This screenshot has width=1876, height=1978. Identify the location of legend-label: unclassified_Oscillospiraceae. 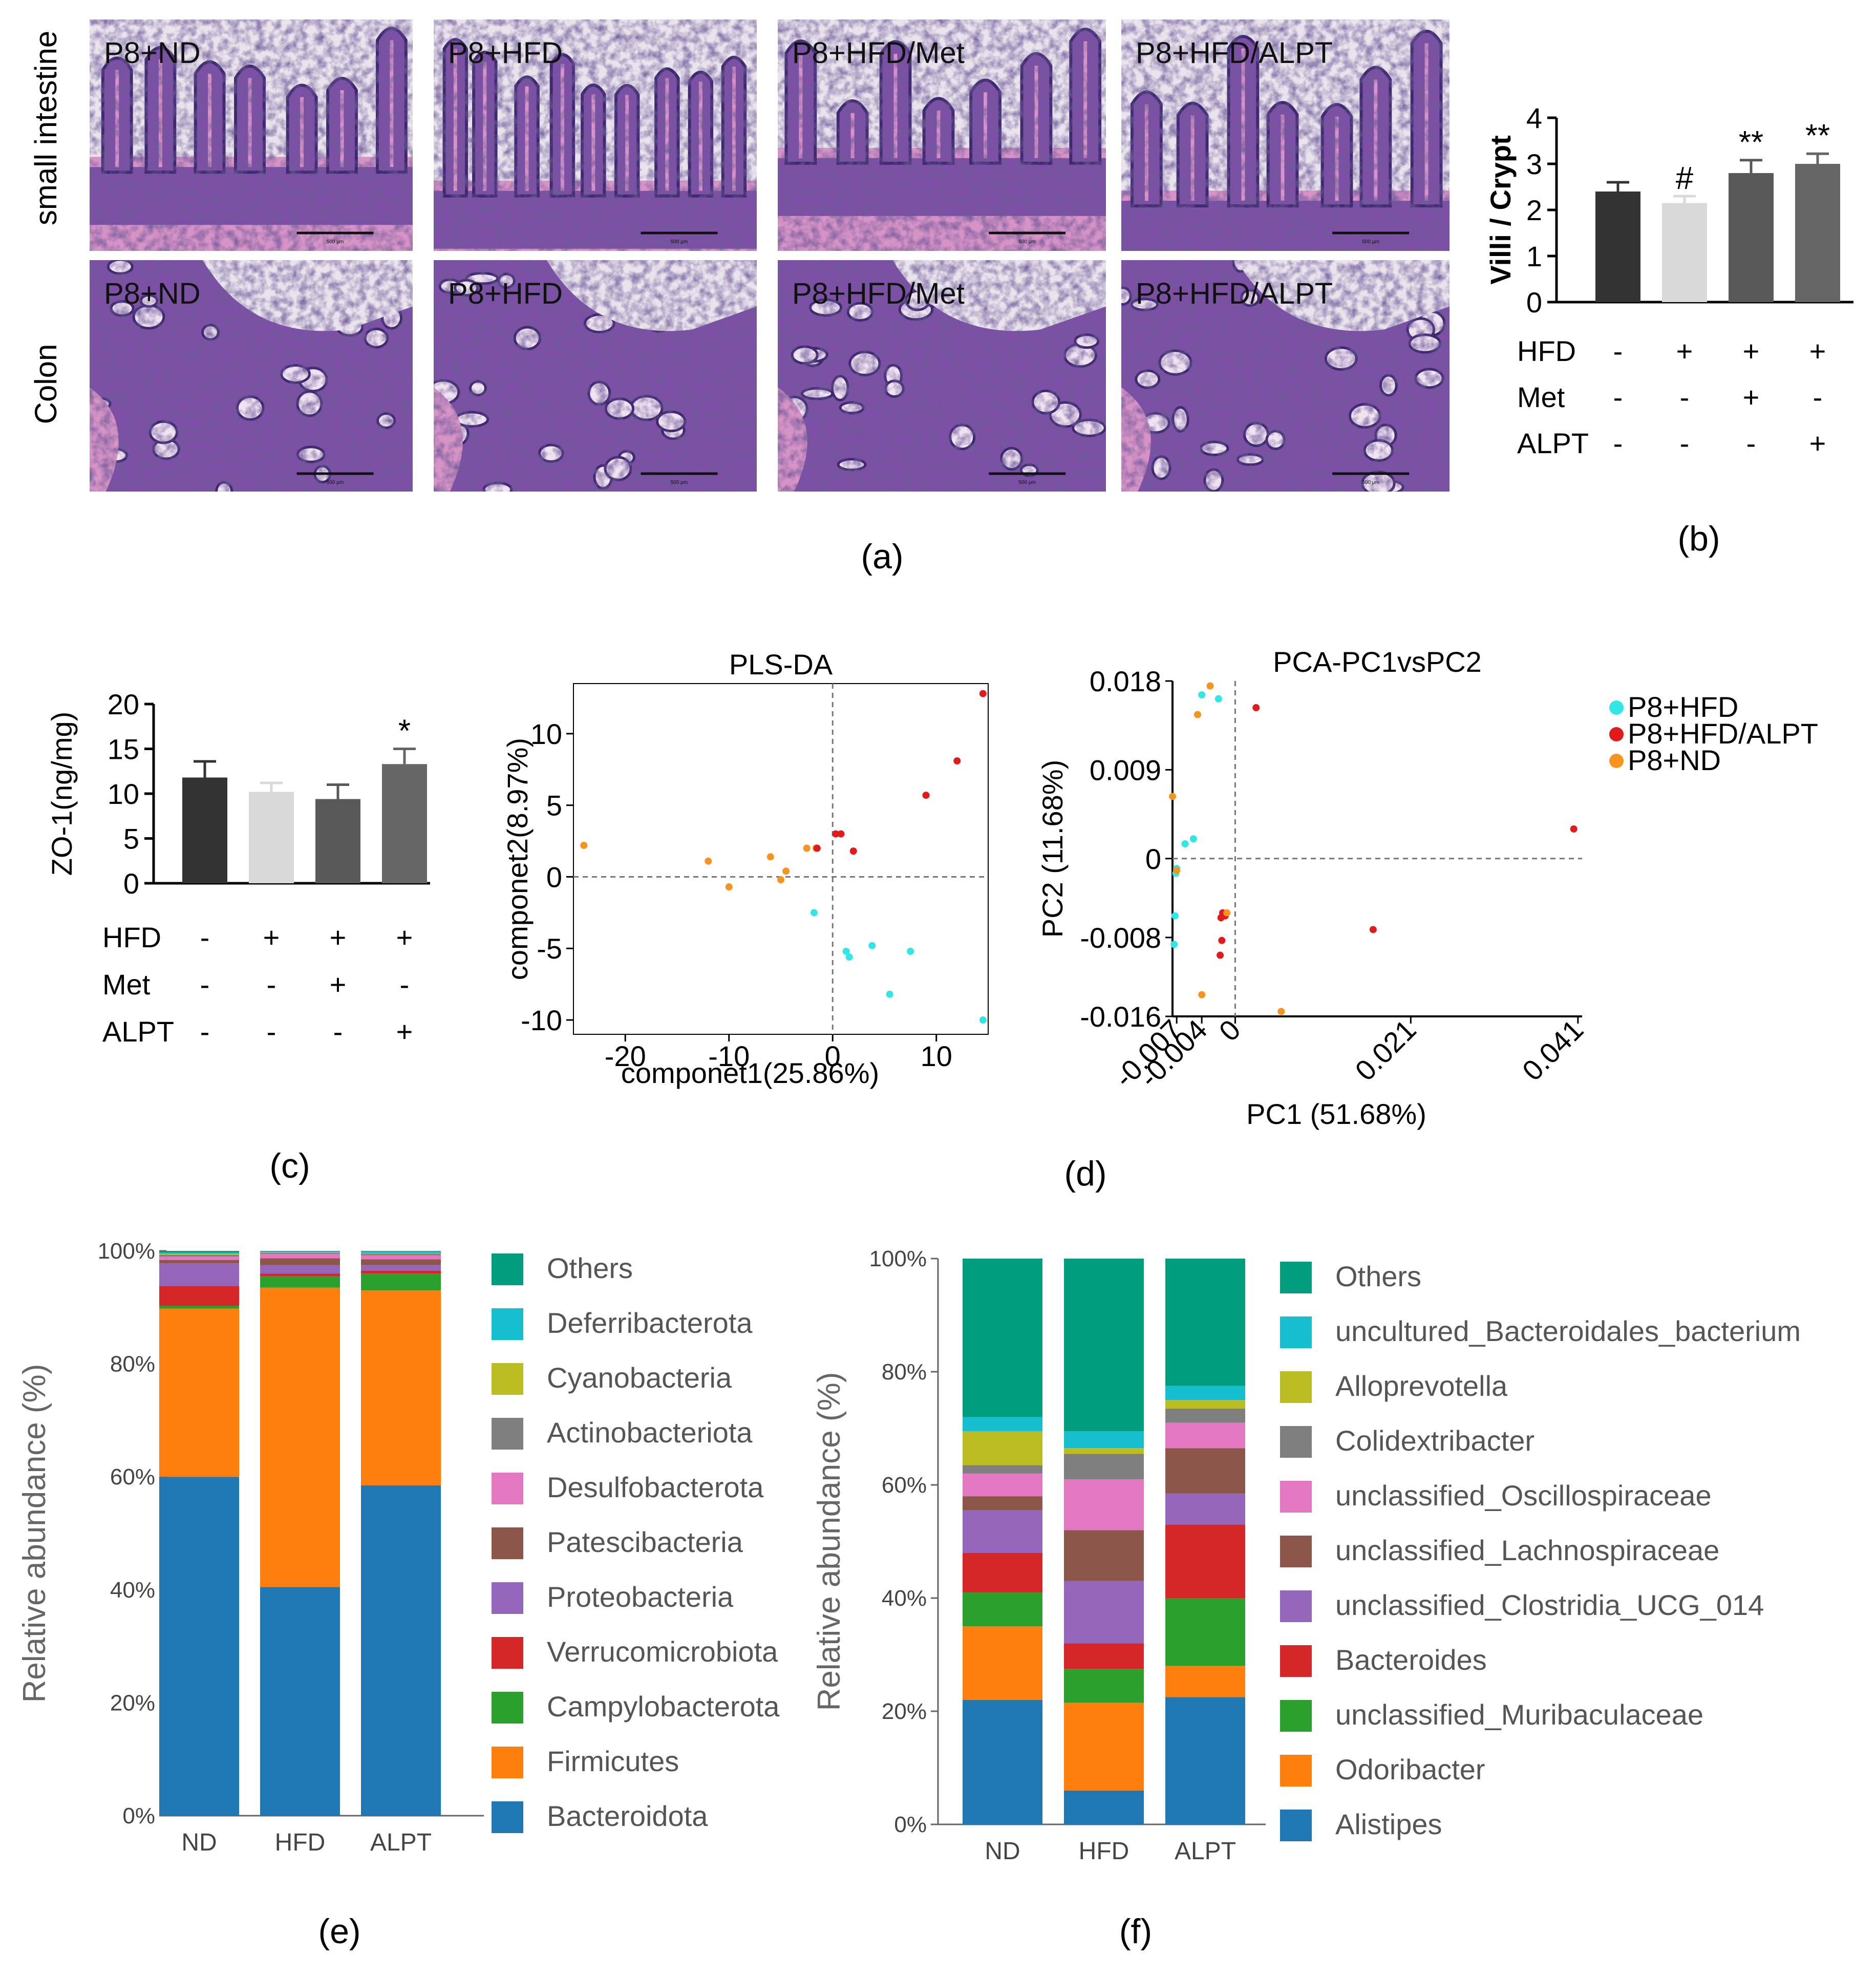
(1523, 1495).